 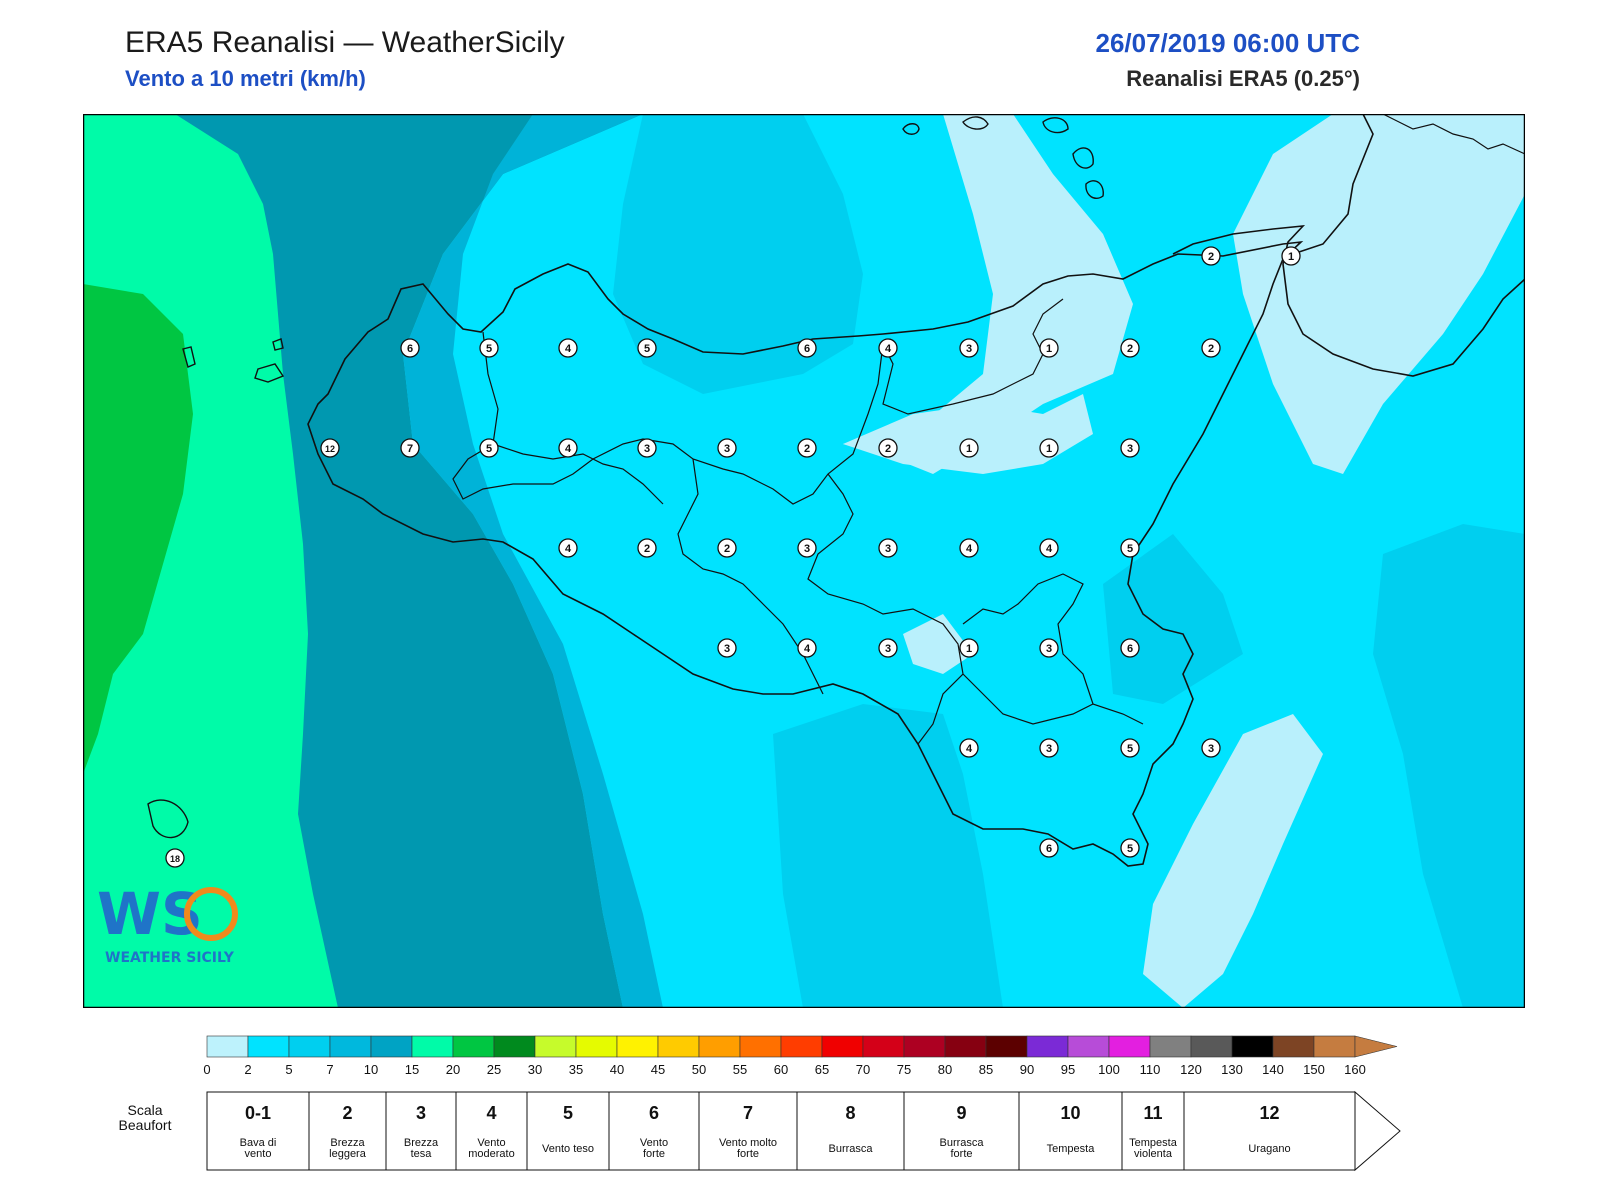 What do you see at coordinates (576, 1069) in the screenshot?
I see `colorbar-tick-label: 35` at bounding box center [576, 1069].